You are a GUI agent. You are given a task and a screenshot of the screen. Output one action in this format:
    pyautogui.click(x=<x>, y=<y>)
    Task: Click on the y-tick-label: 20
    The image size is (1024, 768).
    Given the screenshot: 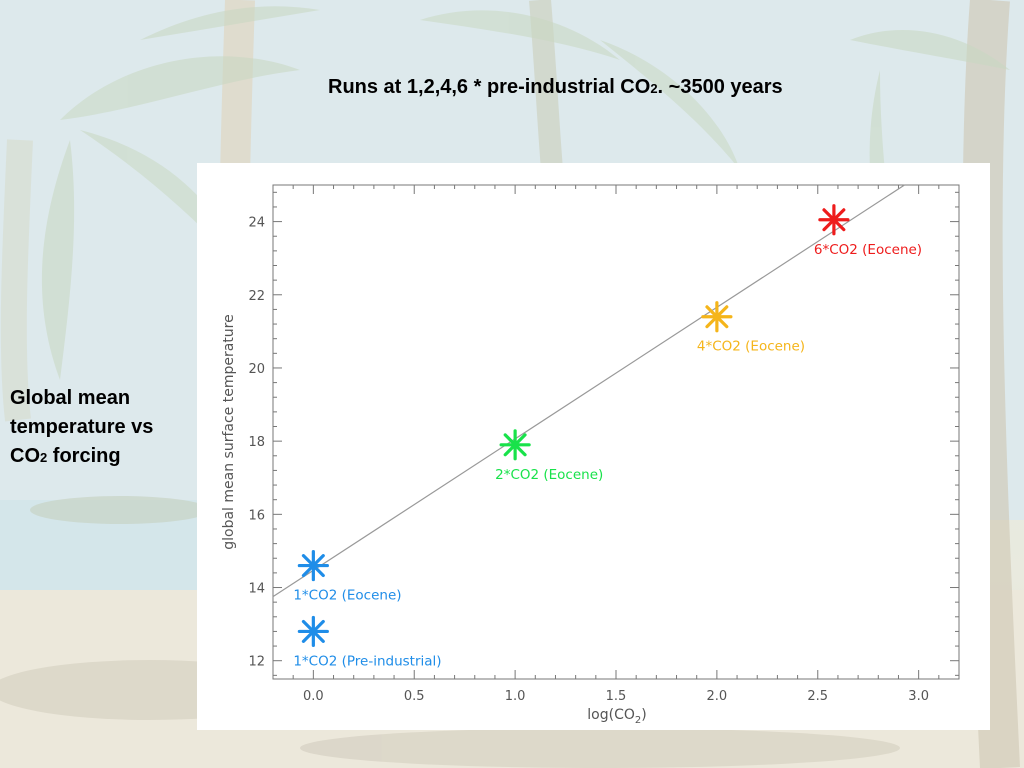 What is the action you would take?
    pyautogui.click(x=256, y=369)
    